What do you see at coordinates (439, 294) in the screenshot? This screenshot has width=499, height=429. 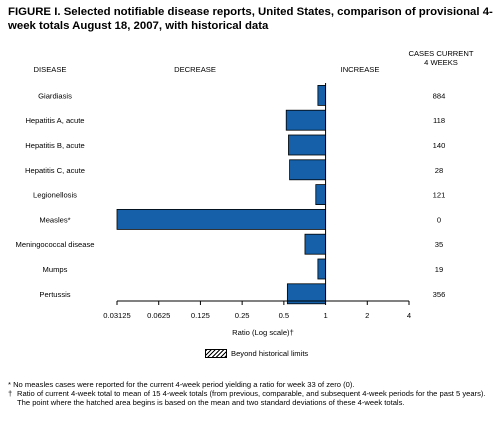 I see `cases-value: 356` at bounding box center [439, 294].